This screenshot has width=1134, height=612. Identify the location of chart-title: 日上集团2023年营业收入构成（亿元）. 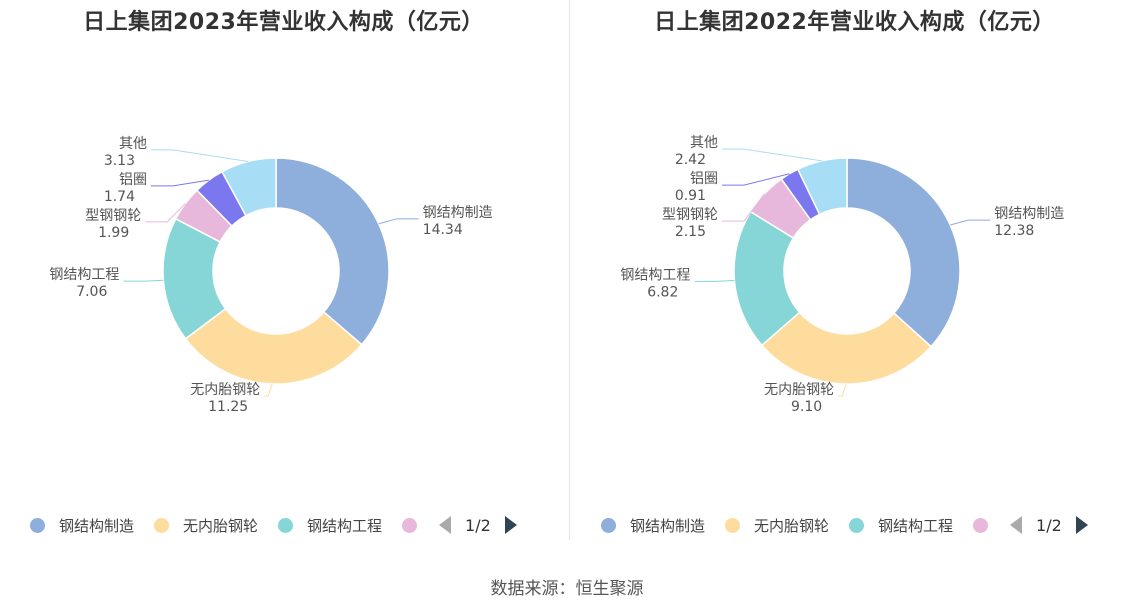
(283, 22).